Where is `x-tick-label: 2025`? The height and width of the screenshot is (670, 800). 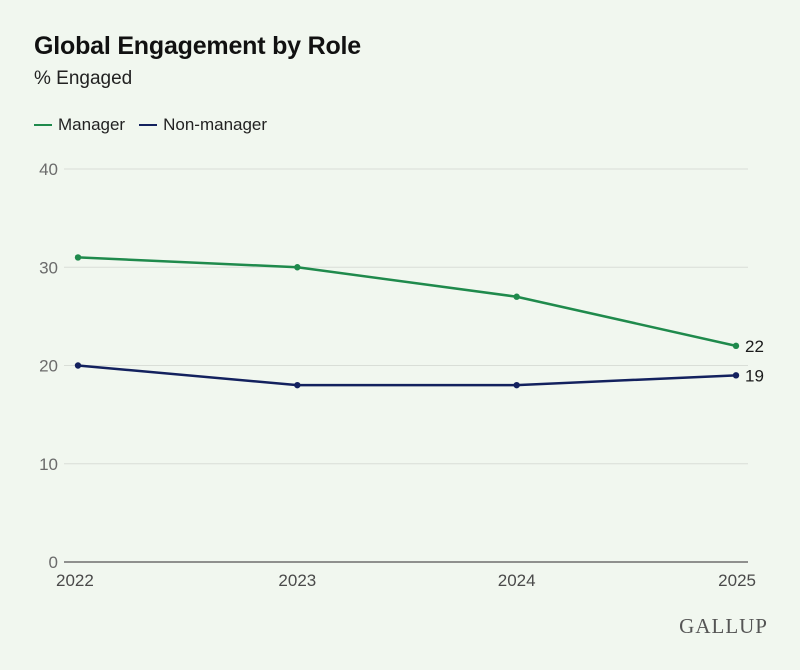
x-tick-label: 2025 is located at coordinates (737, 580).